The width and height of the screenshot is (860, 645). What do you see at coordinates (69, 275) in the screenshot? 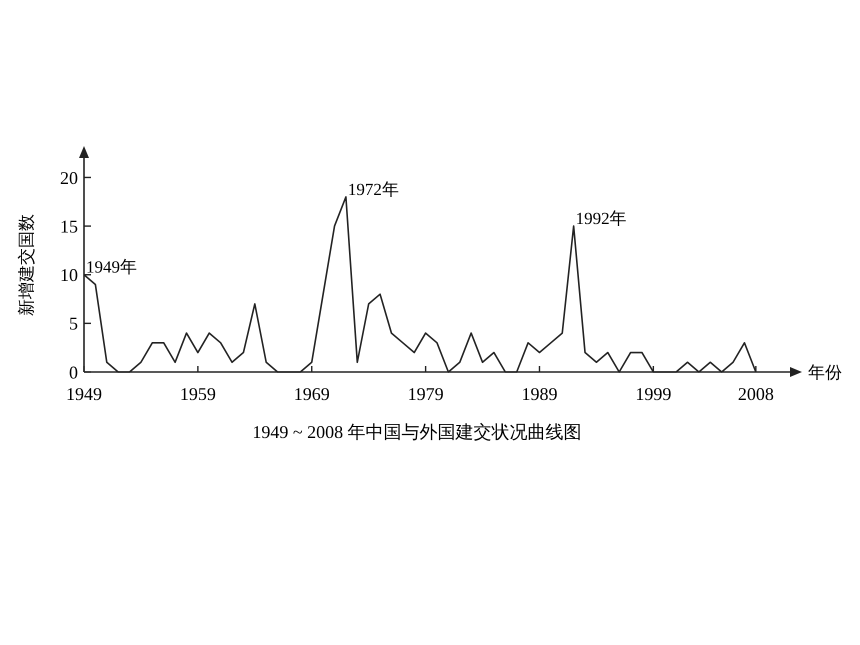
I see `y-tick-label: 10` at bounding box center [69, 275].